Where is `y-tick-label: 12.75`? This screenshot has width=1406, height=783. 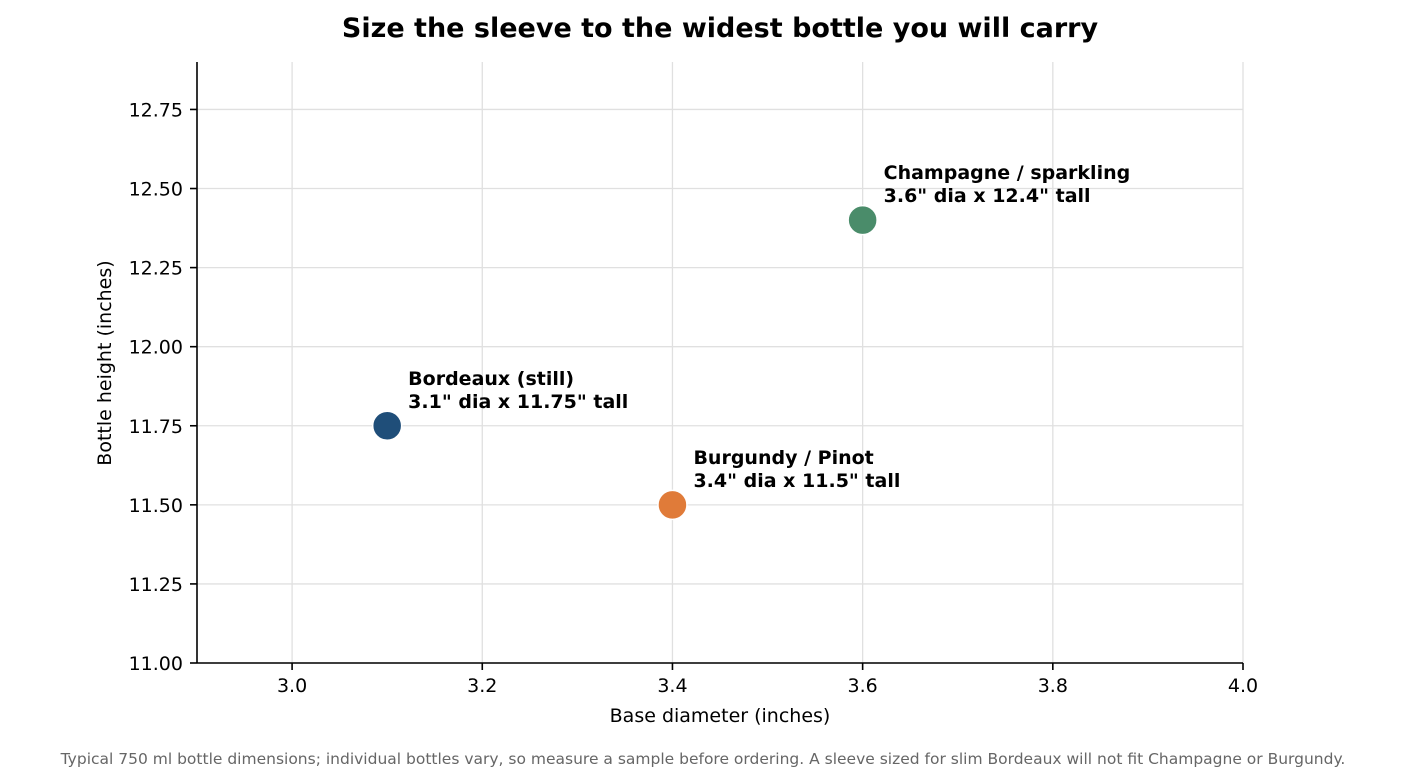 y-tick-label: 12.75 is located at coordinates (156, 110).